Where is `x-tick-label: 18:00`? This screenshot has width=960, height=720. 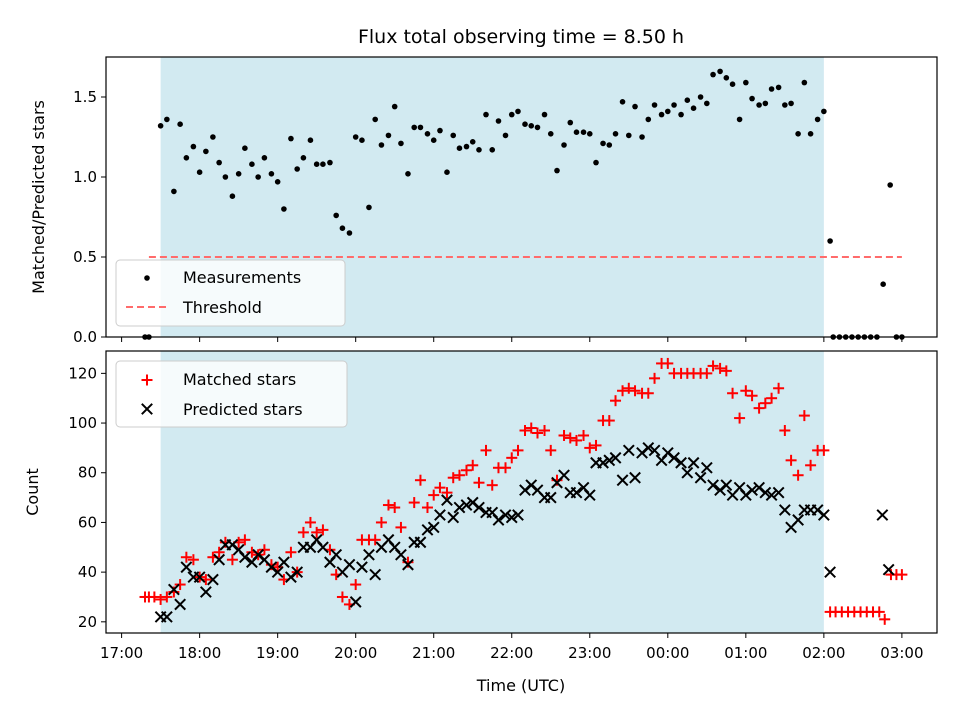 x-tick-label: 18:00 is located at coordinates (199, 653).